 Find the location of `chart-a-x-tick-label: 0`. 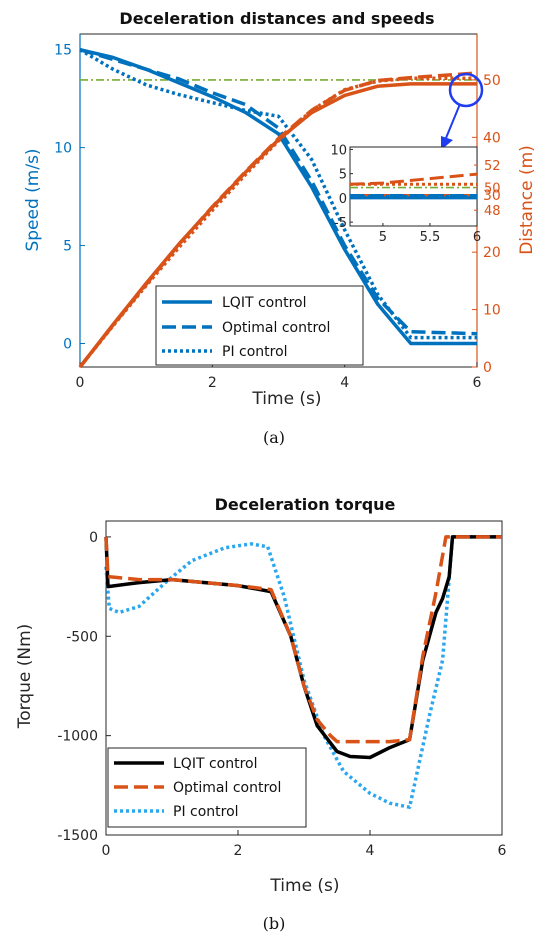

chart-a-x-tick-label: 0 is located at coordinates (80, 383).